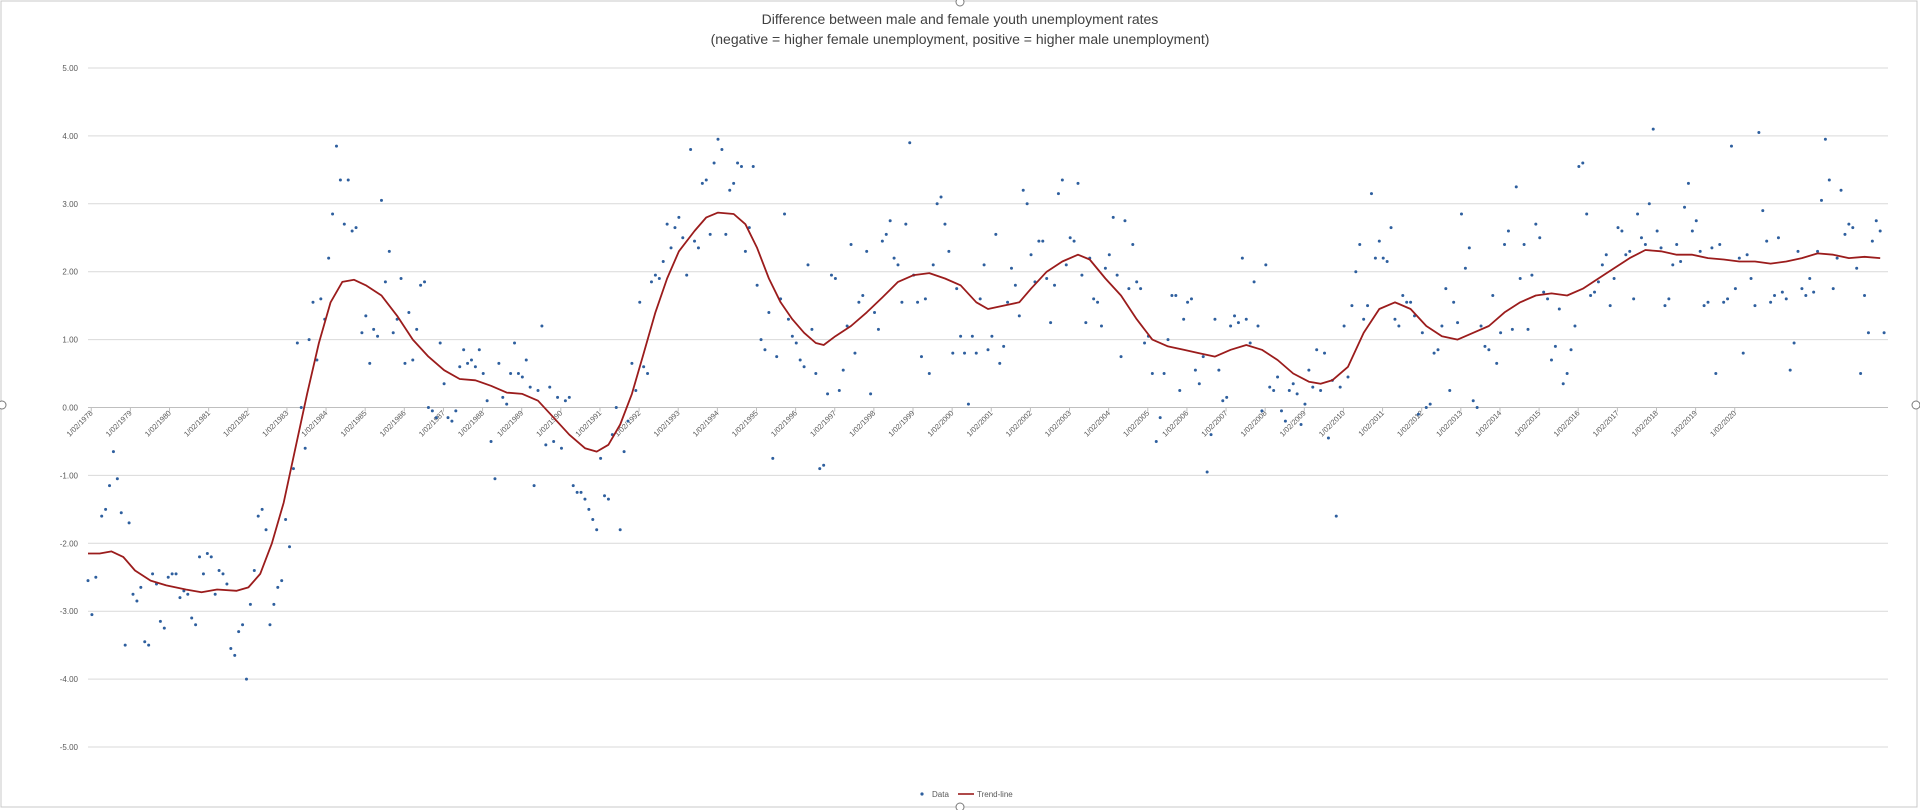 The image size is (1920, 810). I want to click on resize-handle-bottom, so click(960, 806).